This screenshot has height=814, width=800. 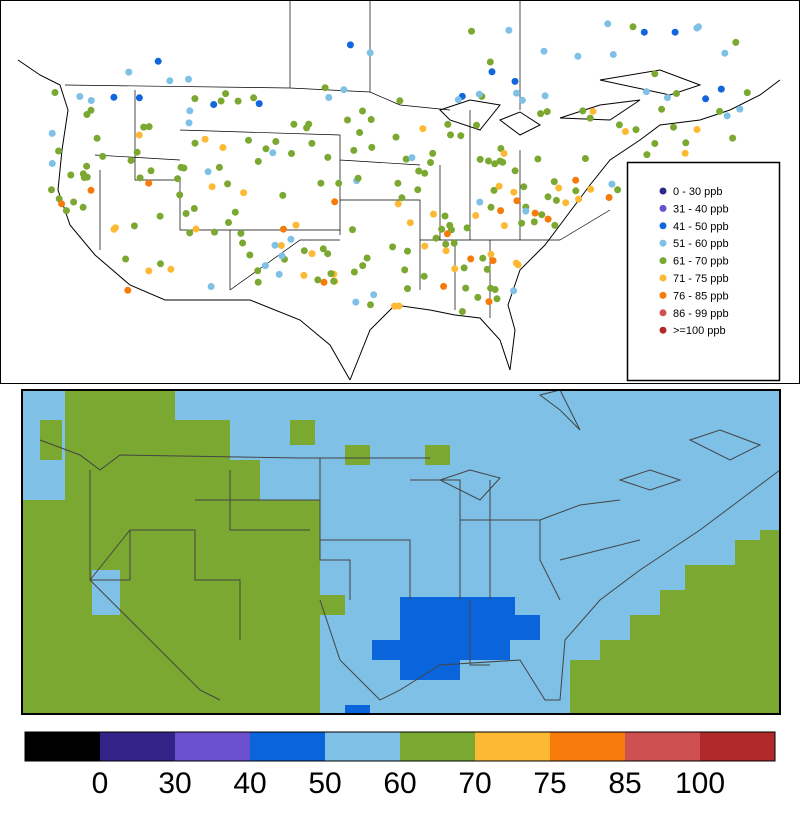 I want to click on legend-label: 51 - 60 ppb, so click(x=701, y=244).